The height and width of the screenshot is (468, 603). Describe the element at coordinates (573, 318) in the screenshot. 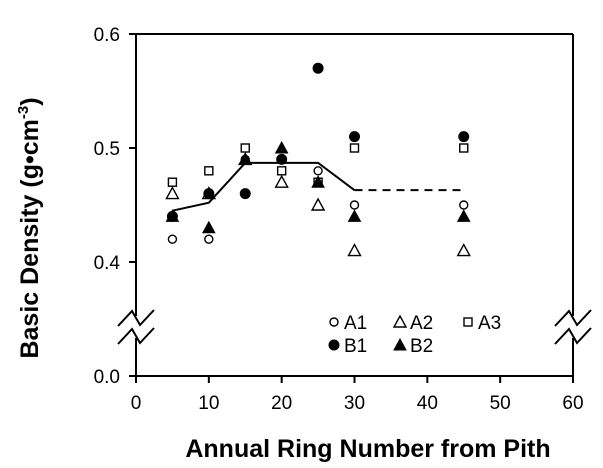

I see `axis-break-right-upper` at that location.